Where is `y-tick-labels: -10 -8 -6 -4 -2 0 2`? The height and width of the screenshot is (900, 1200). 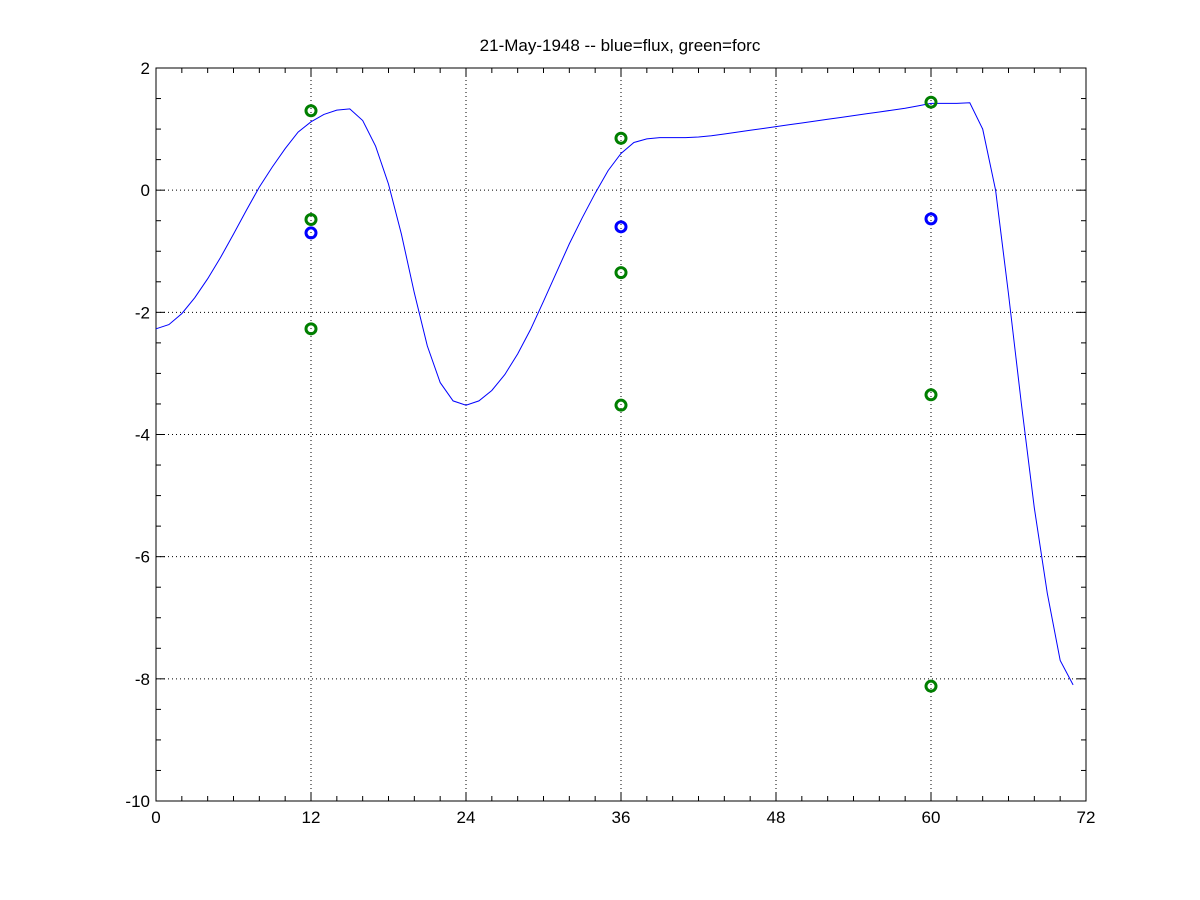
y-tick-labels: -10 -8 -6 -4 -2 0 2 is located at coordinates (137, 435).